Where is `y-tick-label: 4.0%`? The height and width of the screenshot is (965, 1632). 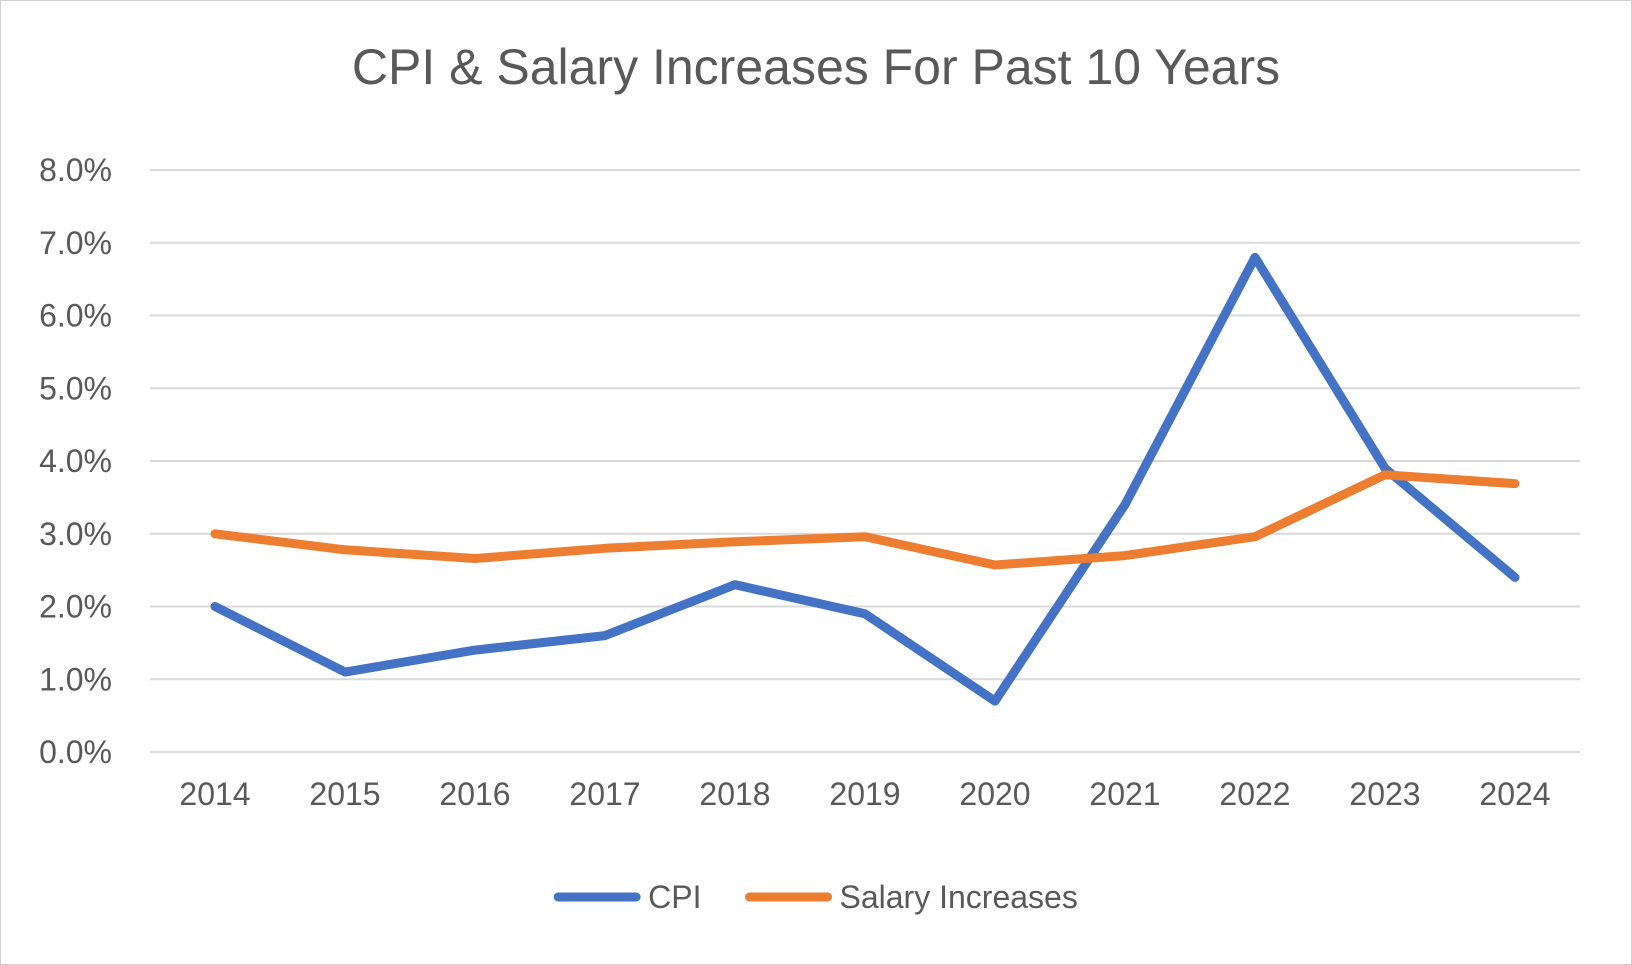 y-tick-label: 4.0% is located at coordinates (75, 461).